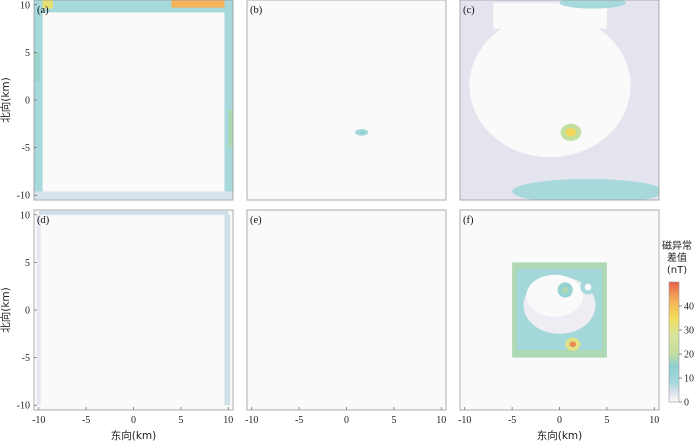 The width and height of the screenshot is (700, 442). I want to click on colorbar-tick-label: 10, so click(689, 379).